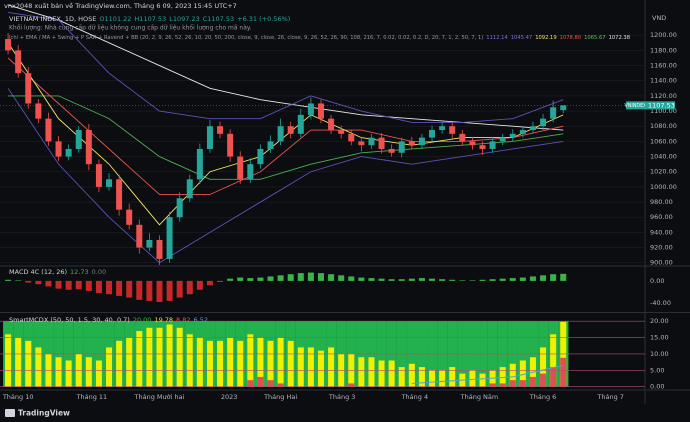  What do you see at coordinates (661, 248) in the screenshot?
I see `y-tick-label: 920.00` at bounding box center [661, 248].